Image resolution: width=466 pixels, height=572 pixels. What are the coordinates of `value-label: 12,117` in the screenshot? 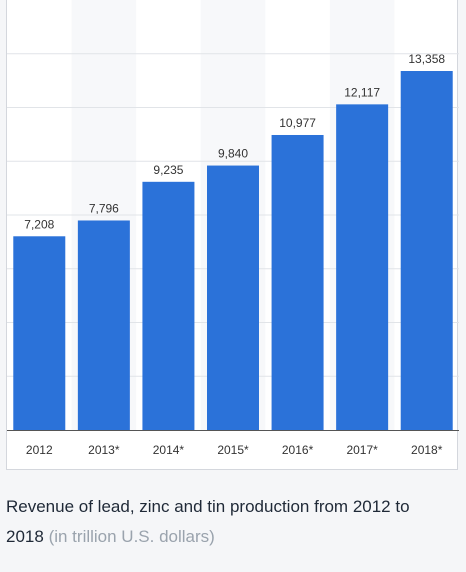 It's located at (362, 92).